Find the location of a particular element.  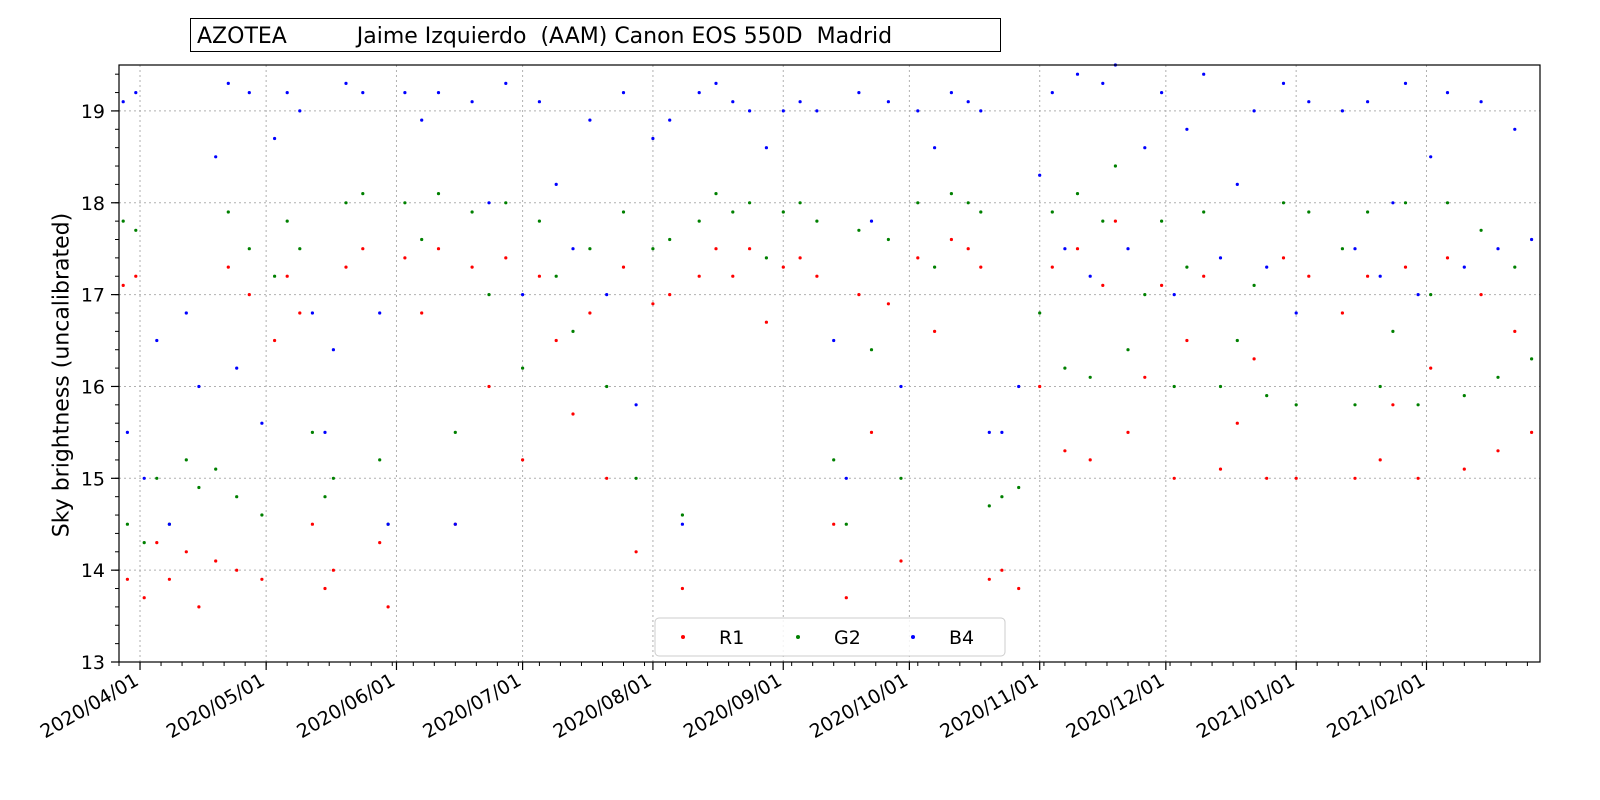

x-tick-label: 2020/05/01 is located at coordinates (216, 706).